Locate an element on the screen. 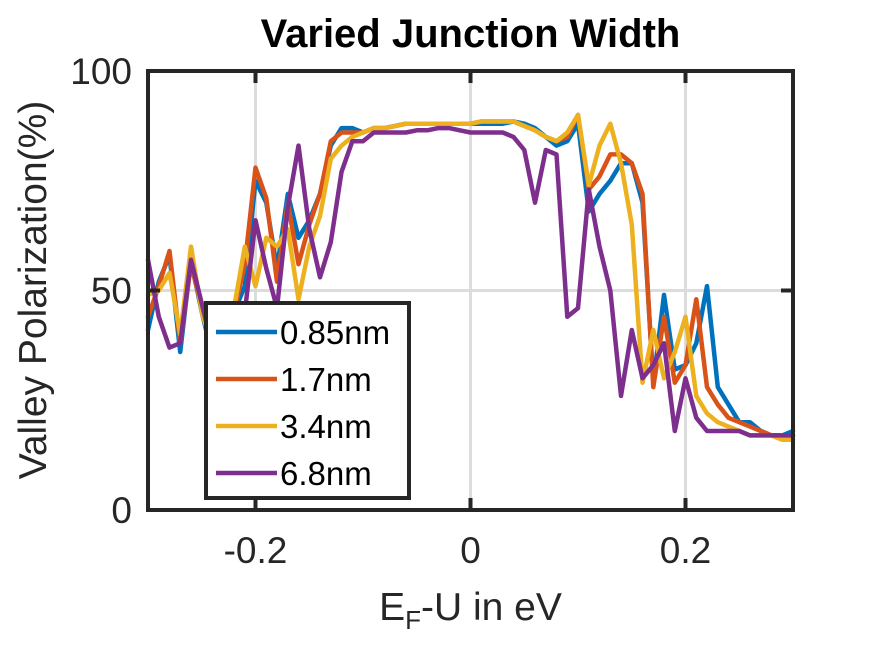  y-tick-label: 100 is located at coordinates (101, 71).